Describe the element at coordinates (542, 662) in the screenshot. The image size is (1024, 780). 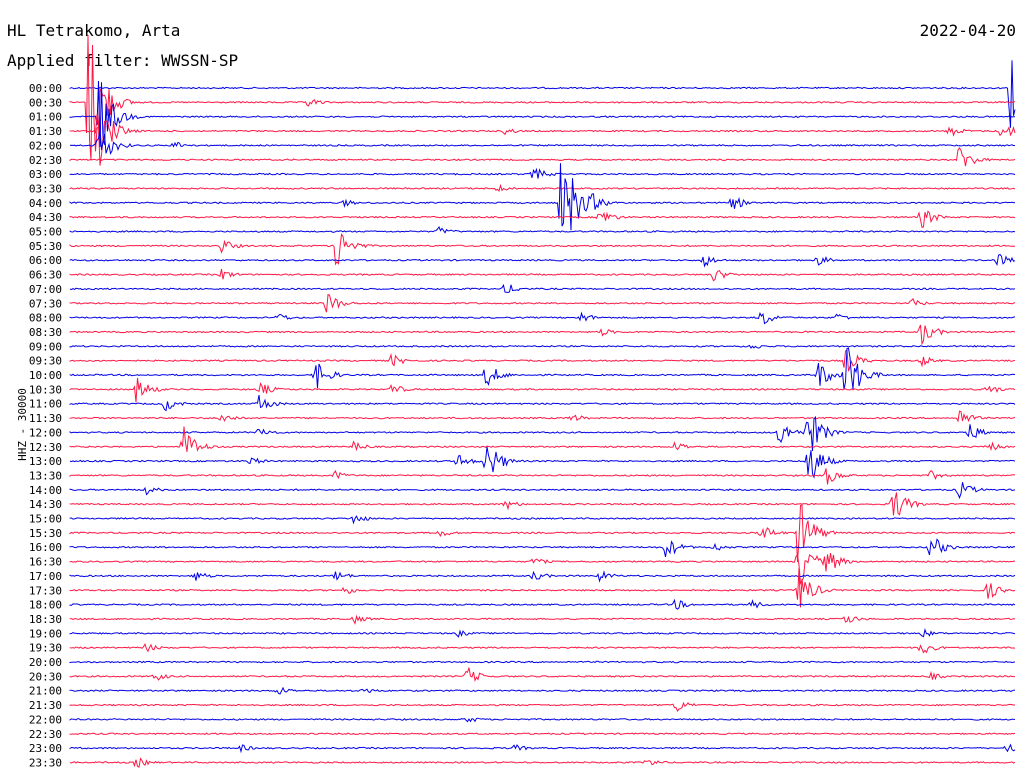
I see `trace-row-2000` at that location.